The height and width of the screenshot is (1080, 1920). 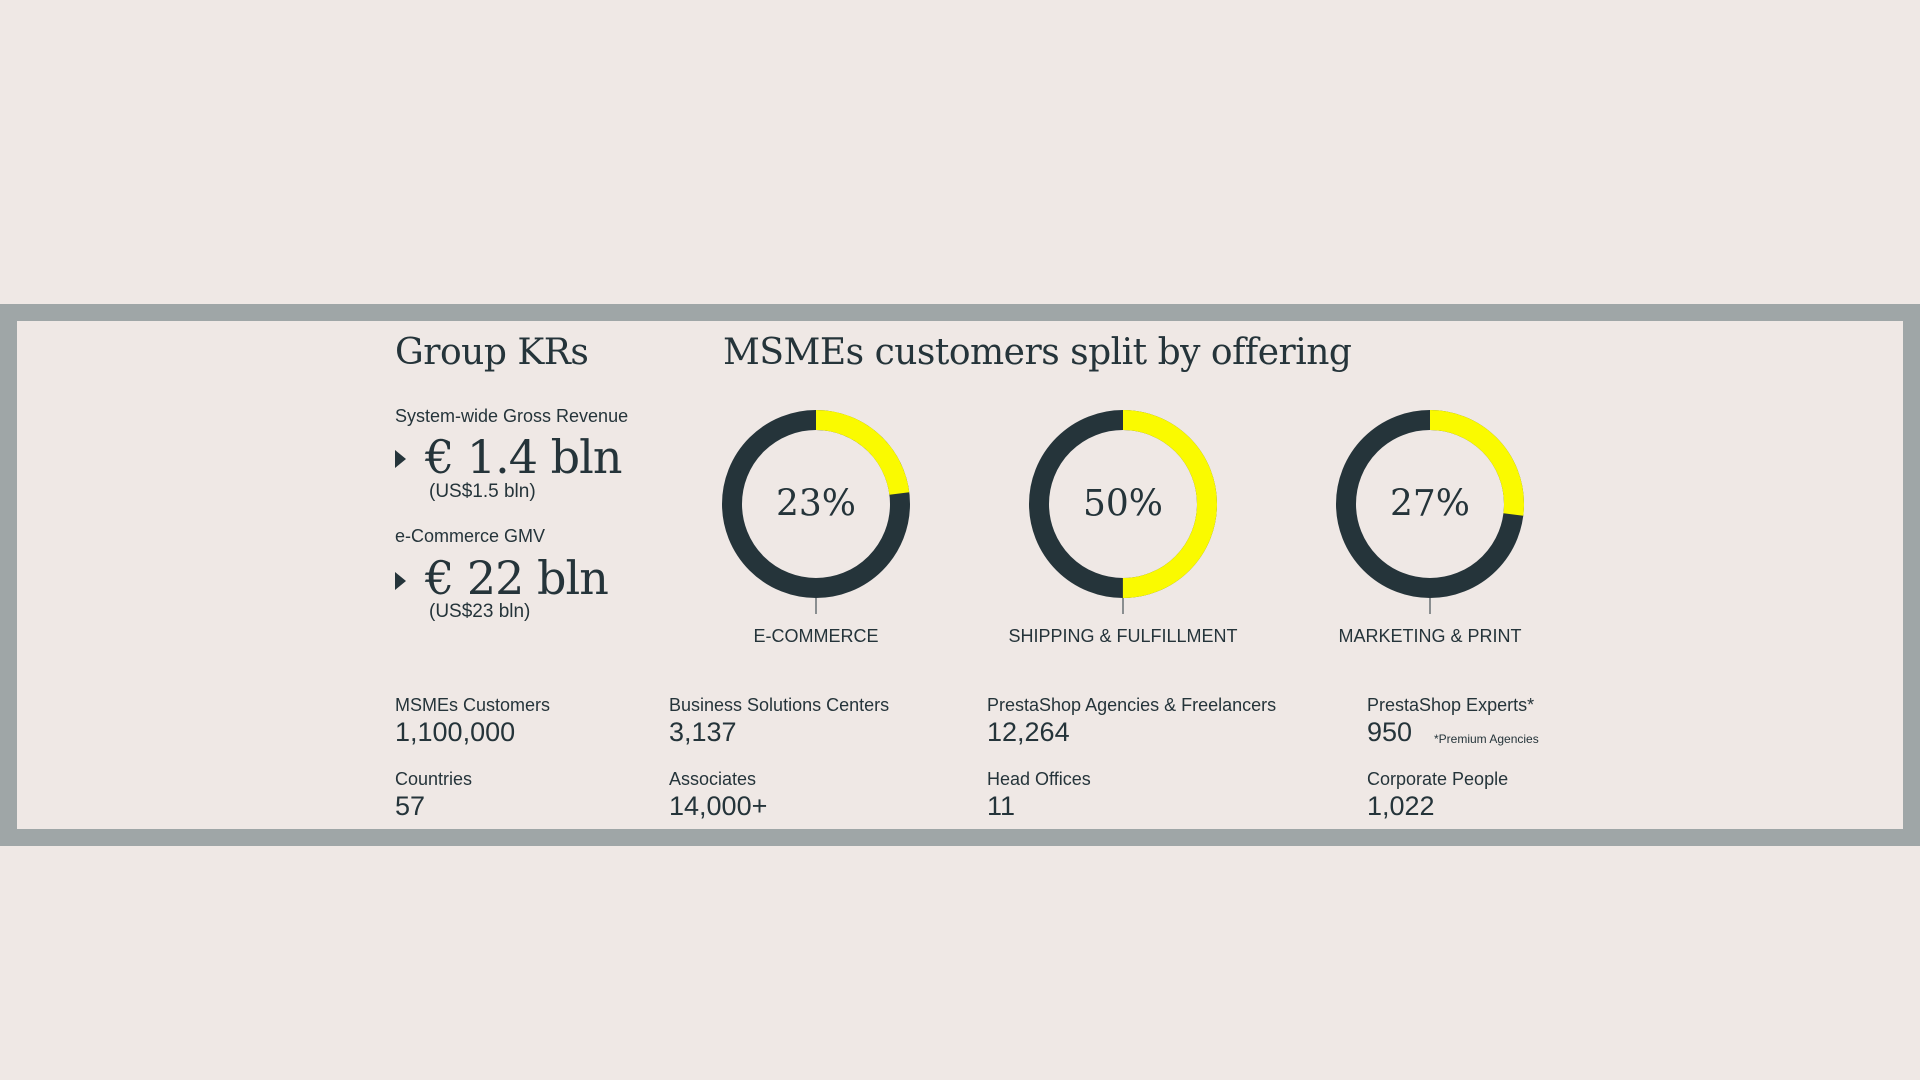 I want to click on group-krs-title: Group KRs, so click(x=492, y=352).